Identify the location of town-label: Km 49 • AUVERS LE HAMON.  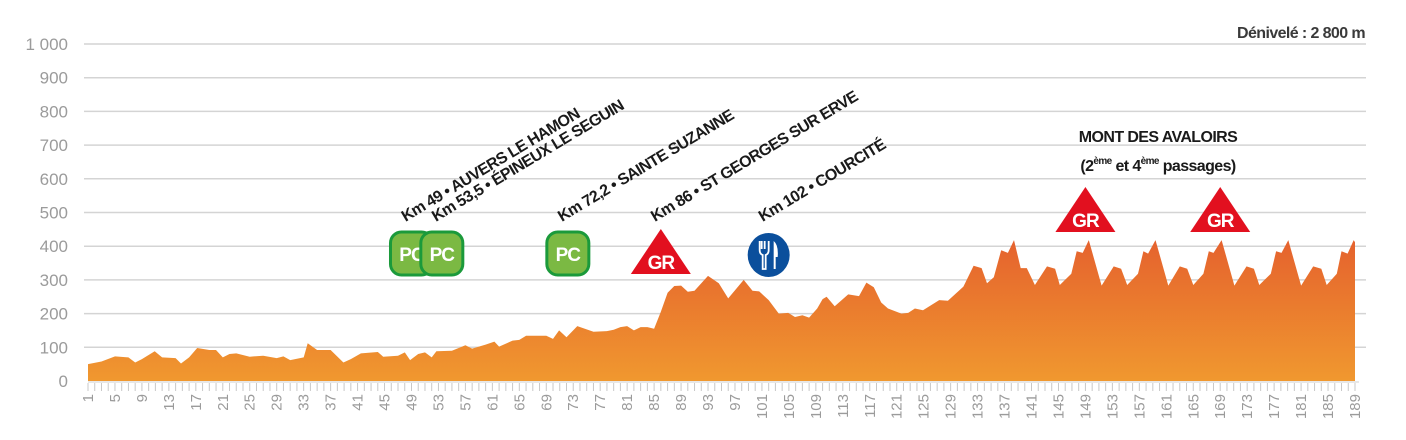
(491, 165).